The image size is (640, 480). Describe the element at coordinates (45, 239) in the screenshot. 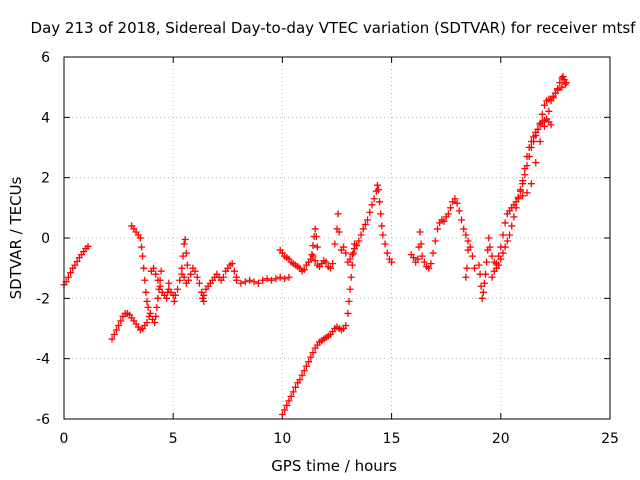

I see `y-tick-label: 0` at that location.